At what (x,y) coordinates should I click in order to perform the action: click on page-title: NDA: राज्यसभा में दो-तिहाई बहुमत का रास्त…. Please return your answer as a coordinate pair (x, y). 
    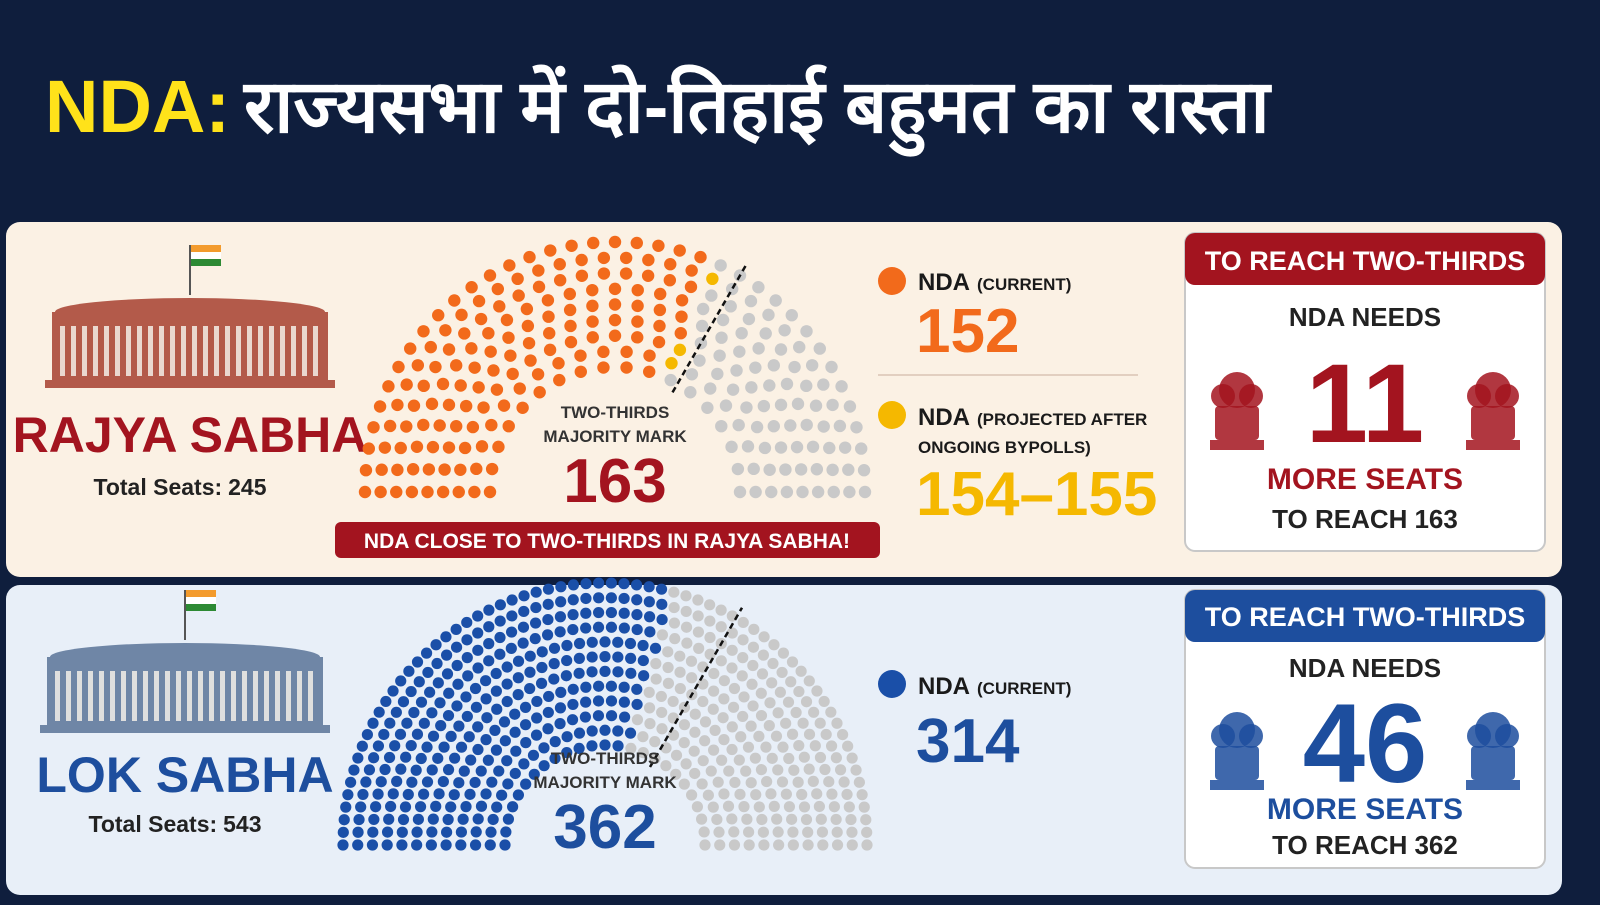
    Looking at the image, I should click on (659, 110).